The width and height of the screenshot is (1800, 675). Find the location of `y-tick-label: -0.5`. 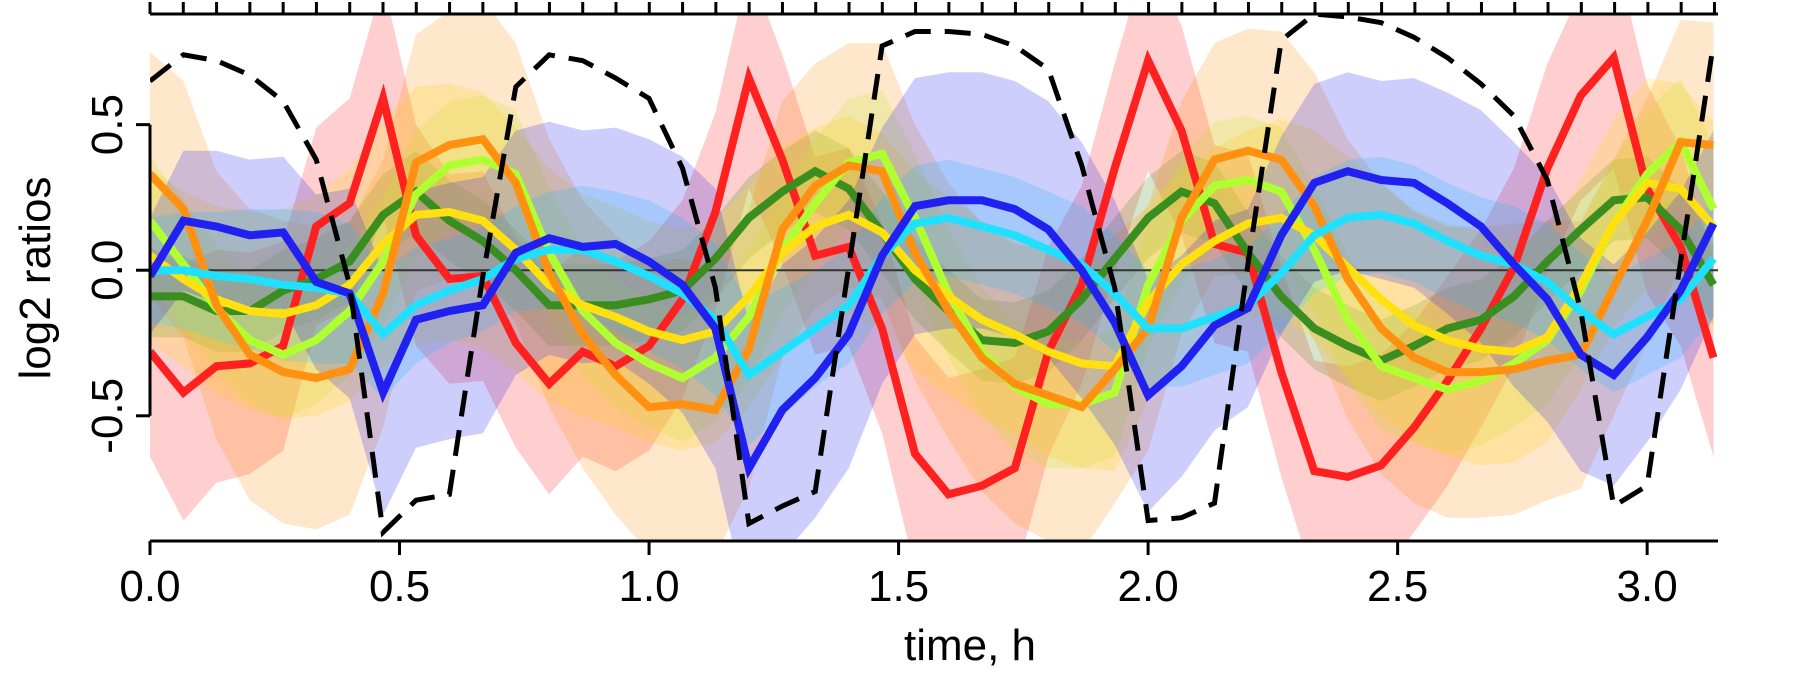

y-tick-label: -0.5 is located at coordinates (107, 416).